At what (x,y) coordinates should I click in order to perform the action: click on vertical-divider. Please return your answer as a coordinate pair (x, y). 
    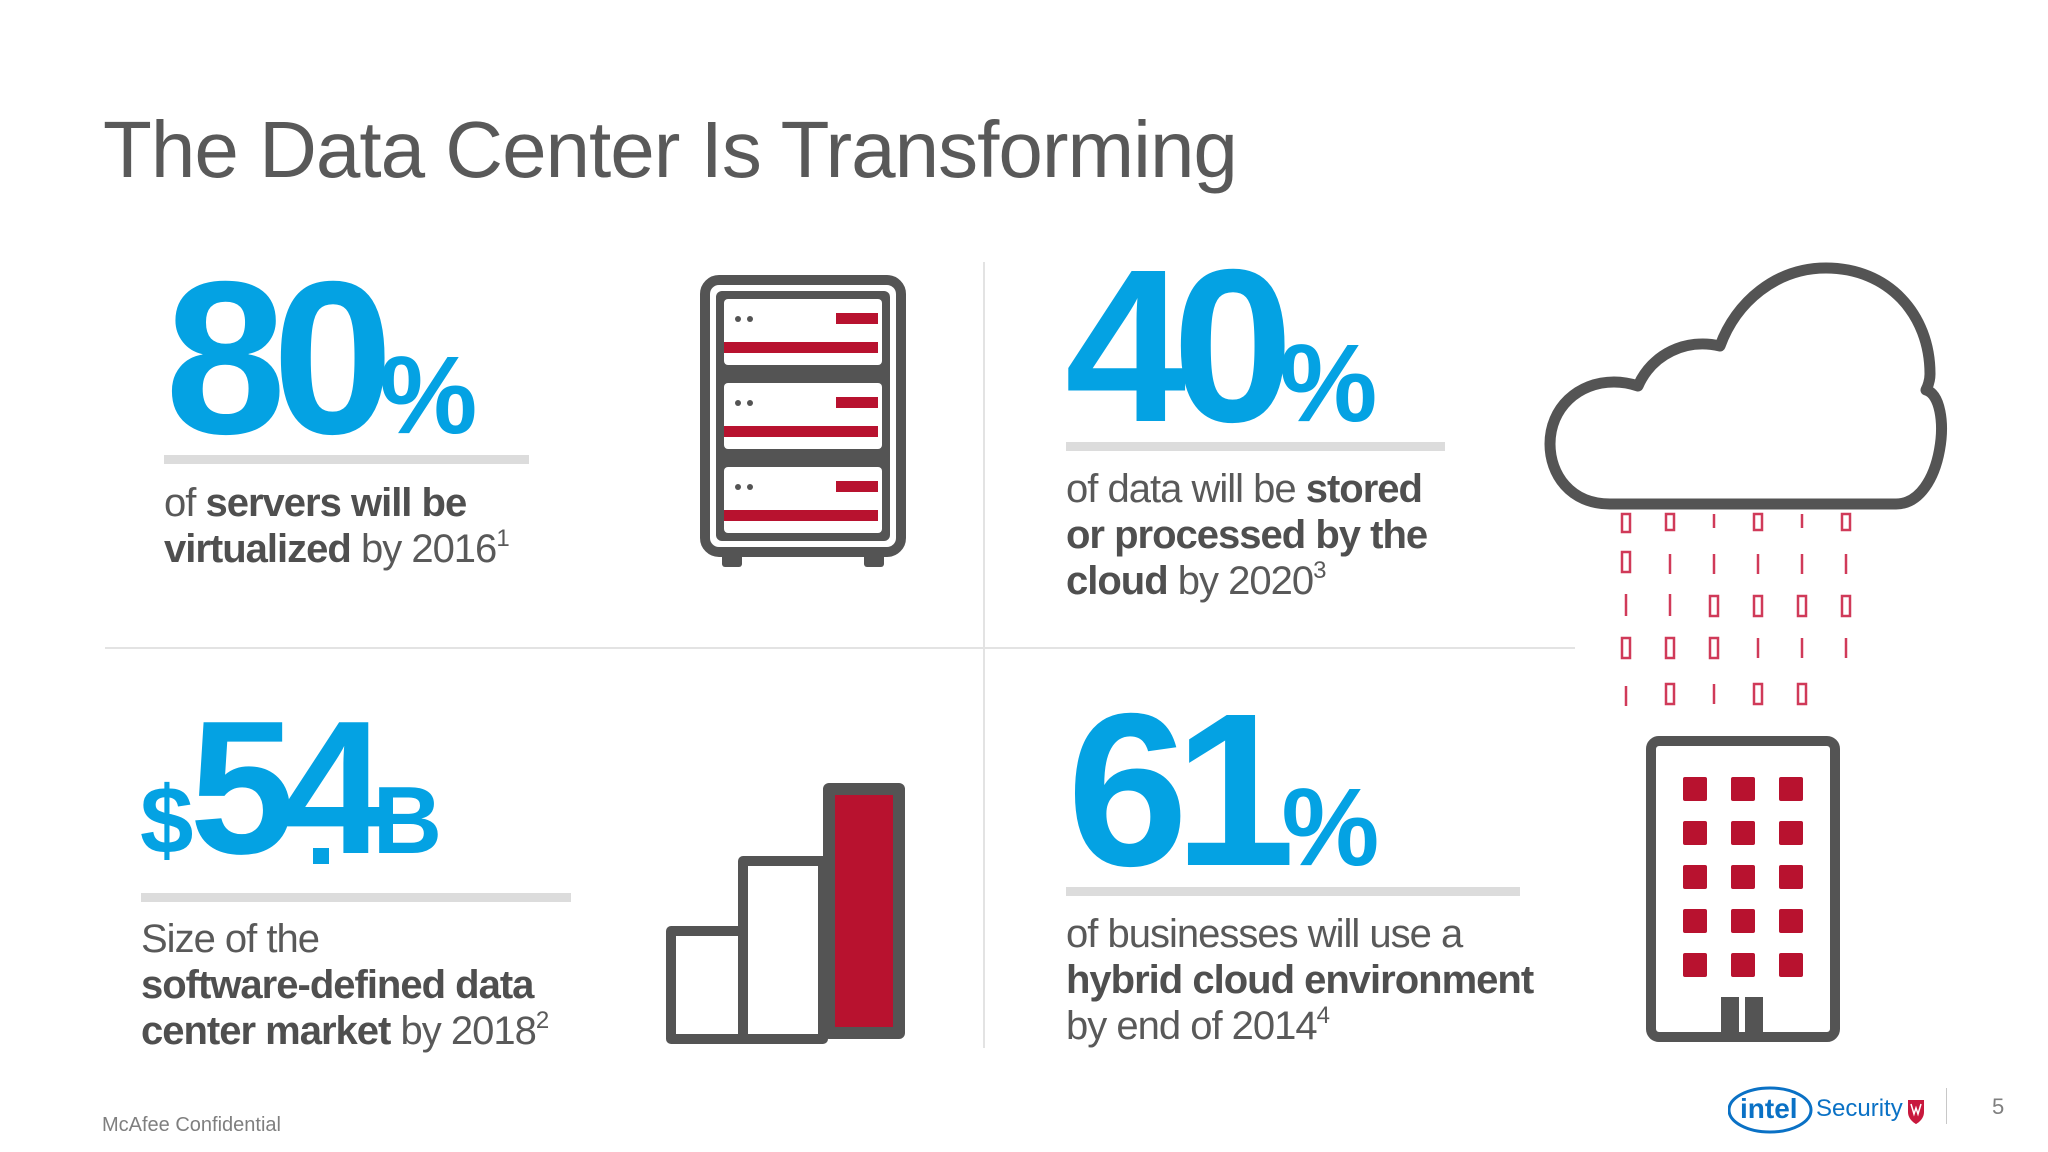
    Looking at the image, I should click on (984, 655).